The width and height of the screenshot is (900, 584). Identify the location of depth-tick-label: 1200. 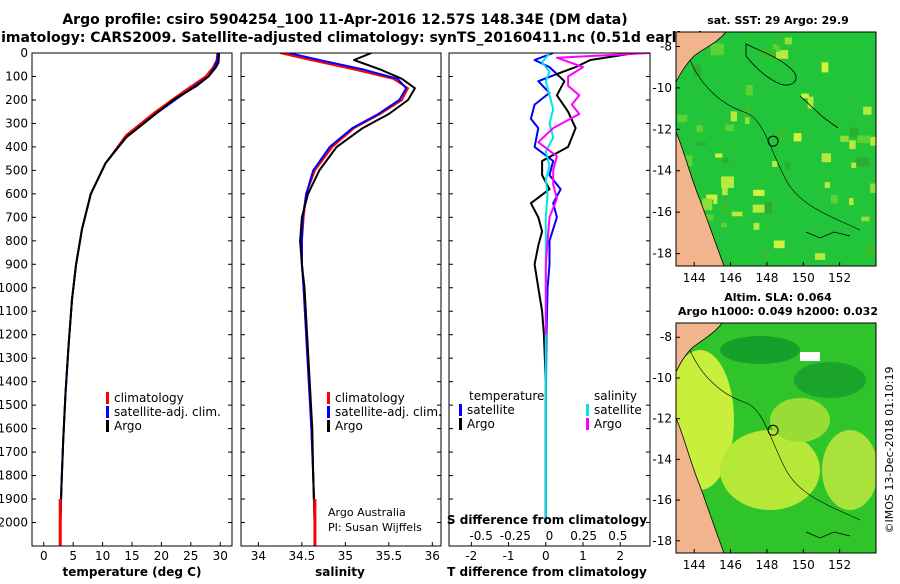
(14, 335).